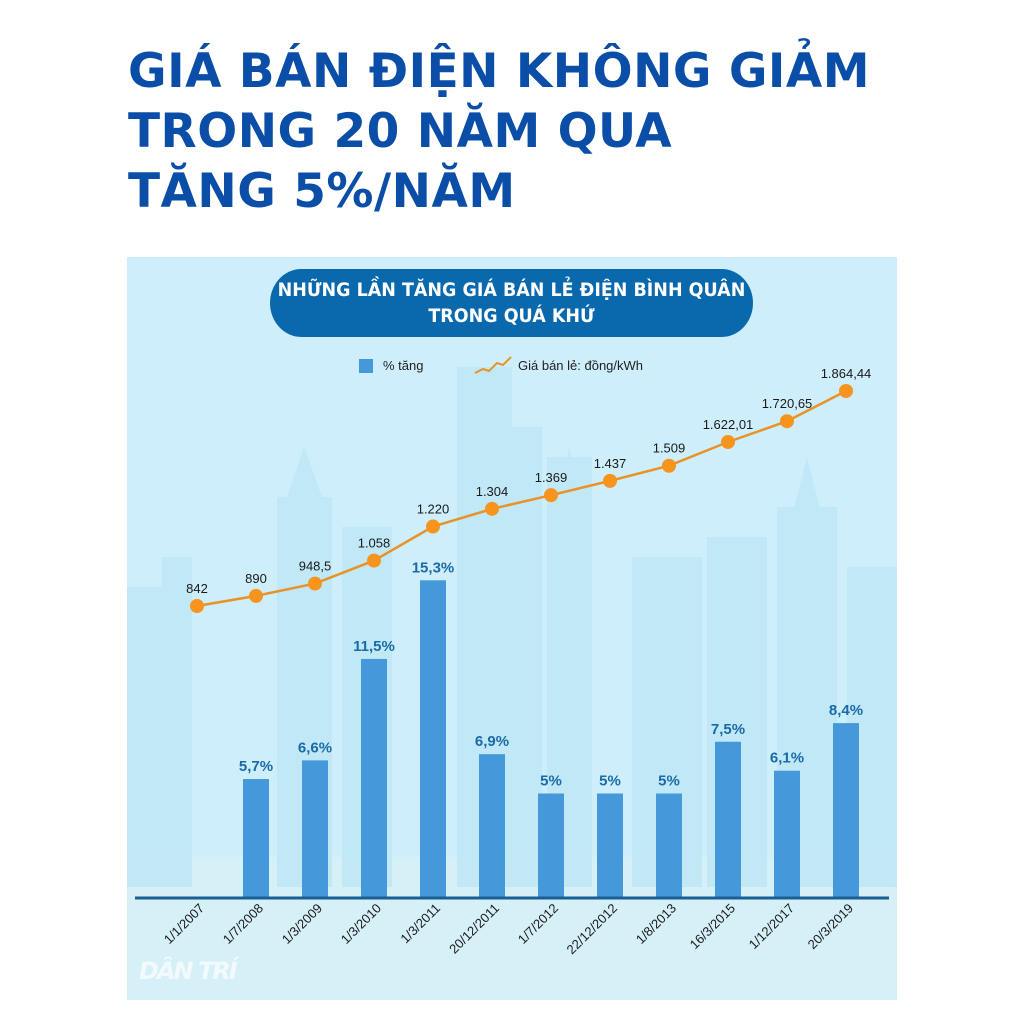 This screenshot has height=1024, width=1024. Describe the element at coordinates (433, 509) in the screenshot. I see `price-value-label: 1.220` at that location.